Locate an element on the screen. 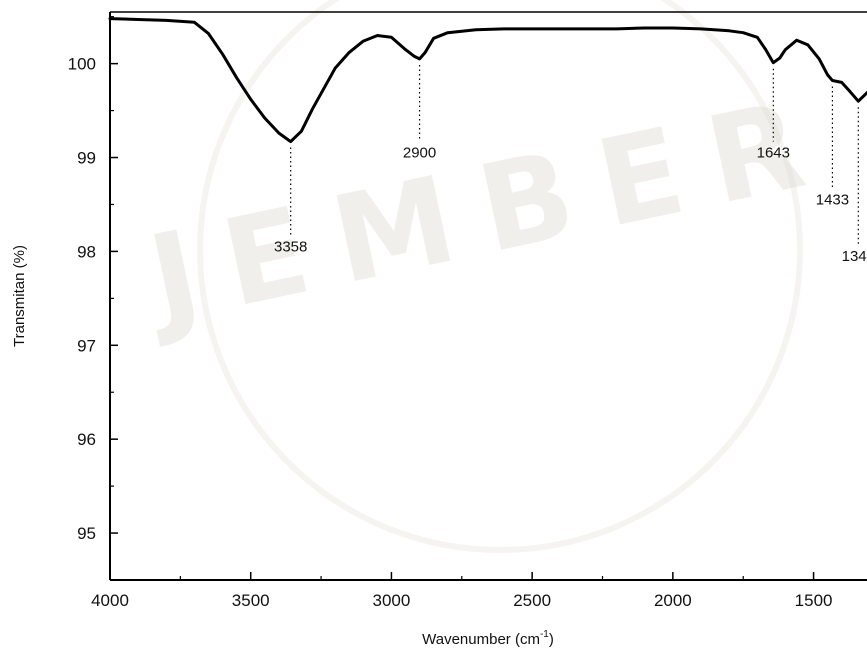  y-axis-title: Transmitan (%) is located at coordinates (19, 296).